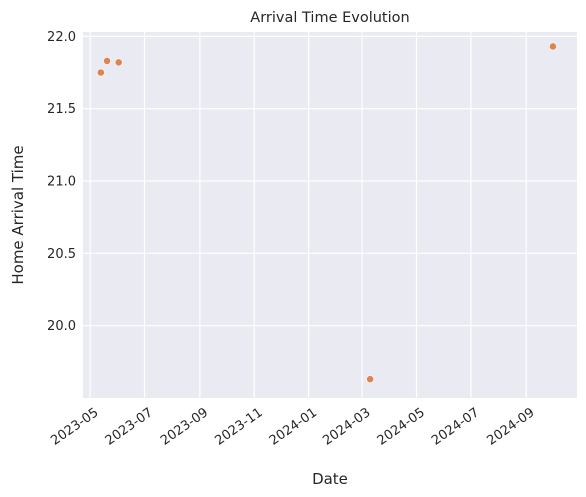  I want to click on x-tick-label: 2023-07, so click(129, 426).